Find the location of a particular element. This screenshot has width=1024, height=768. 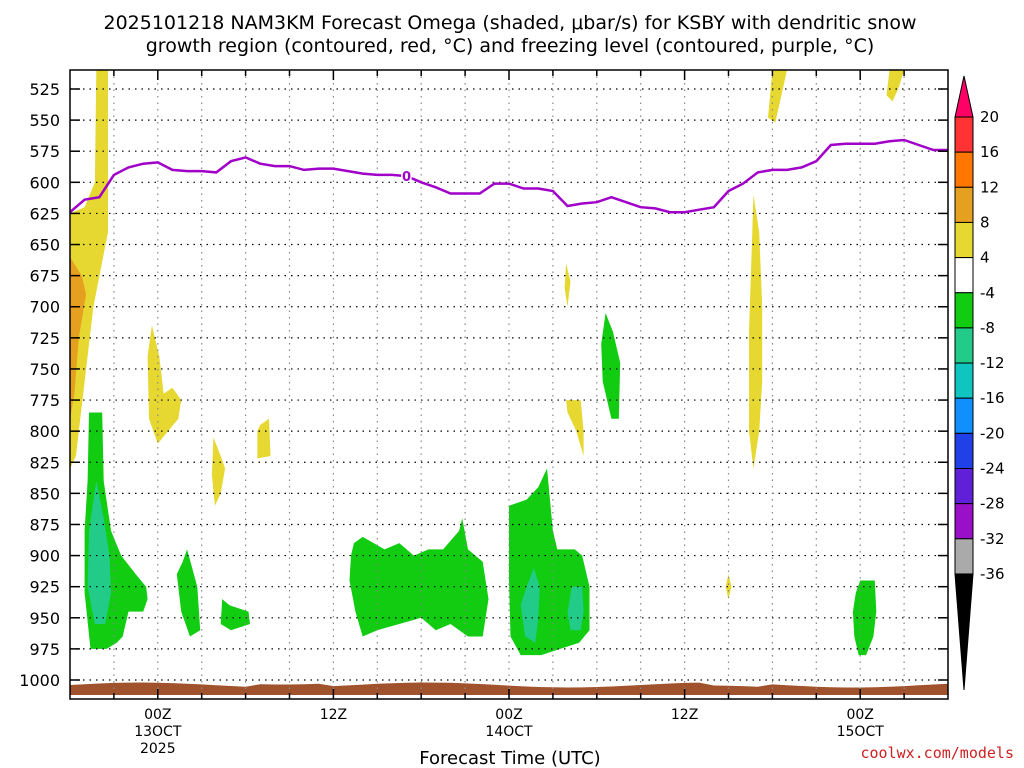

y-tick-label-0: 525 is located at coordinates (44, 89).